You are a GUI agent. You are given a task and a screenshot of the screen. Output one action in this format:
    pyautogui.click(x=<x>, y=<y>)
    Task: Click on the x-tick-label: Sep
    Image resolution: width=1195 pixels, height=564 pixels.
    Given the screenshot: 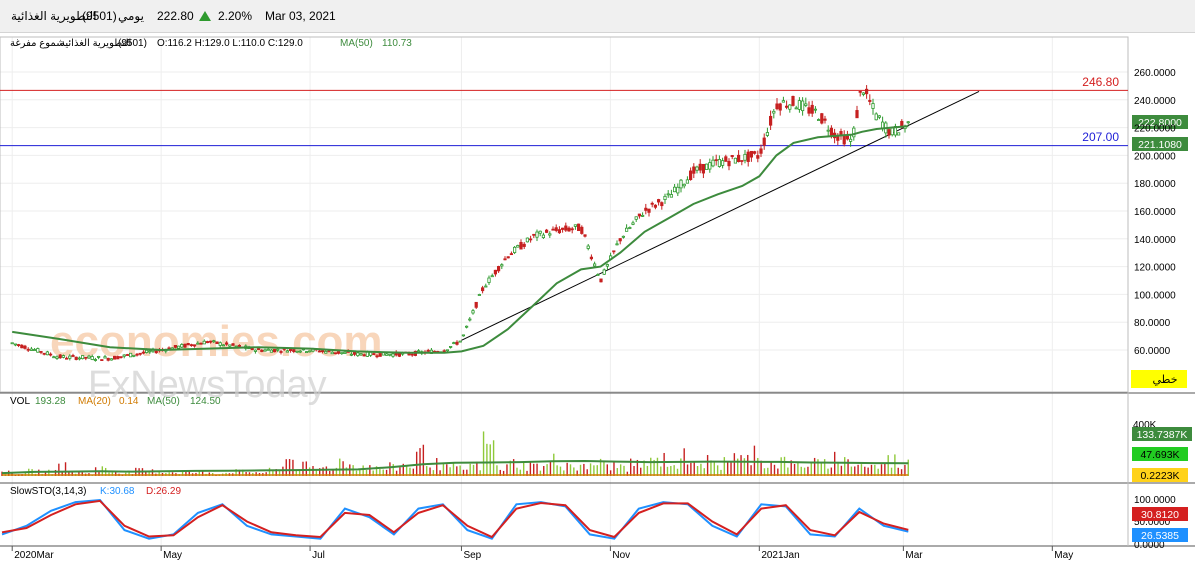 What is the action you would take?
    pyautogui.click(x=472, y=555)
    